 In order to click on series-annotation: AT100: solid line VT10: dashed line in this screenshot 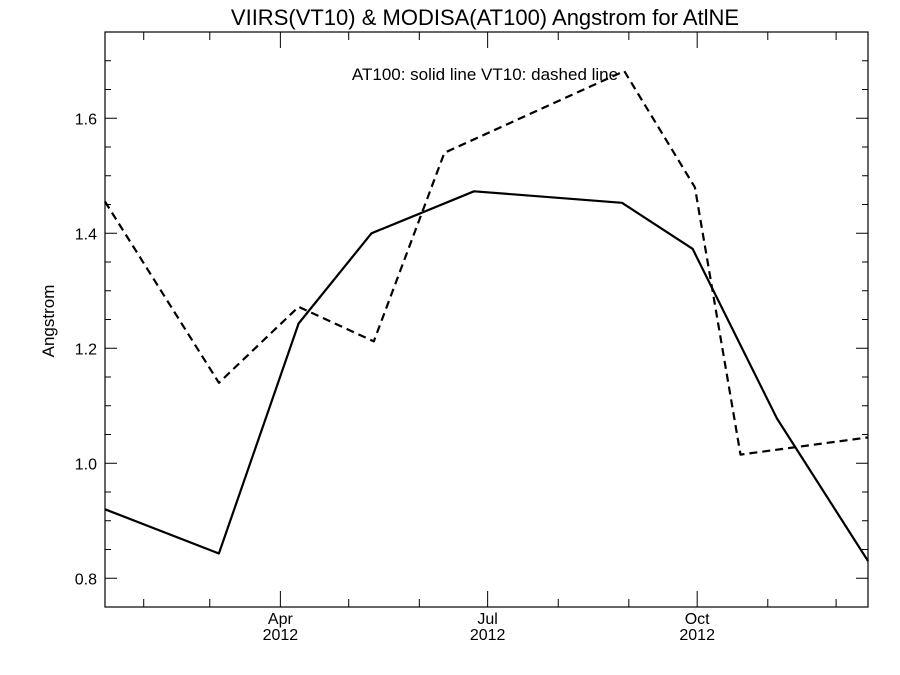, I will do `click(485, 74)`.